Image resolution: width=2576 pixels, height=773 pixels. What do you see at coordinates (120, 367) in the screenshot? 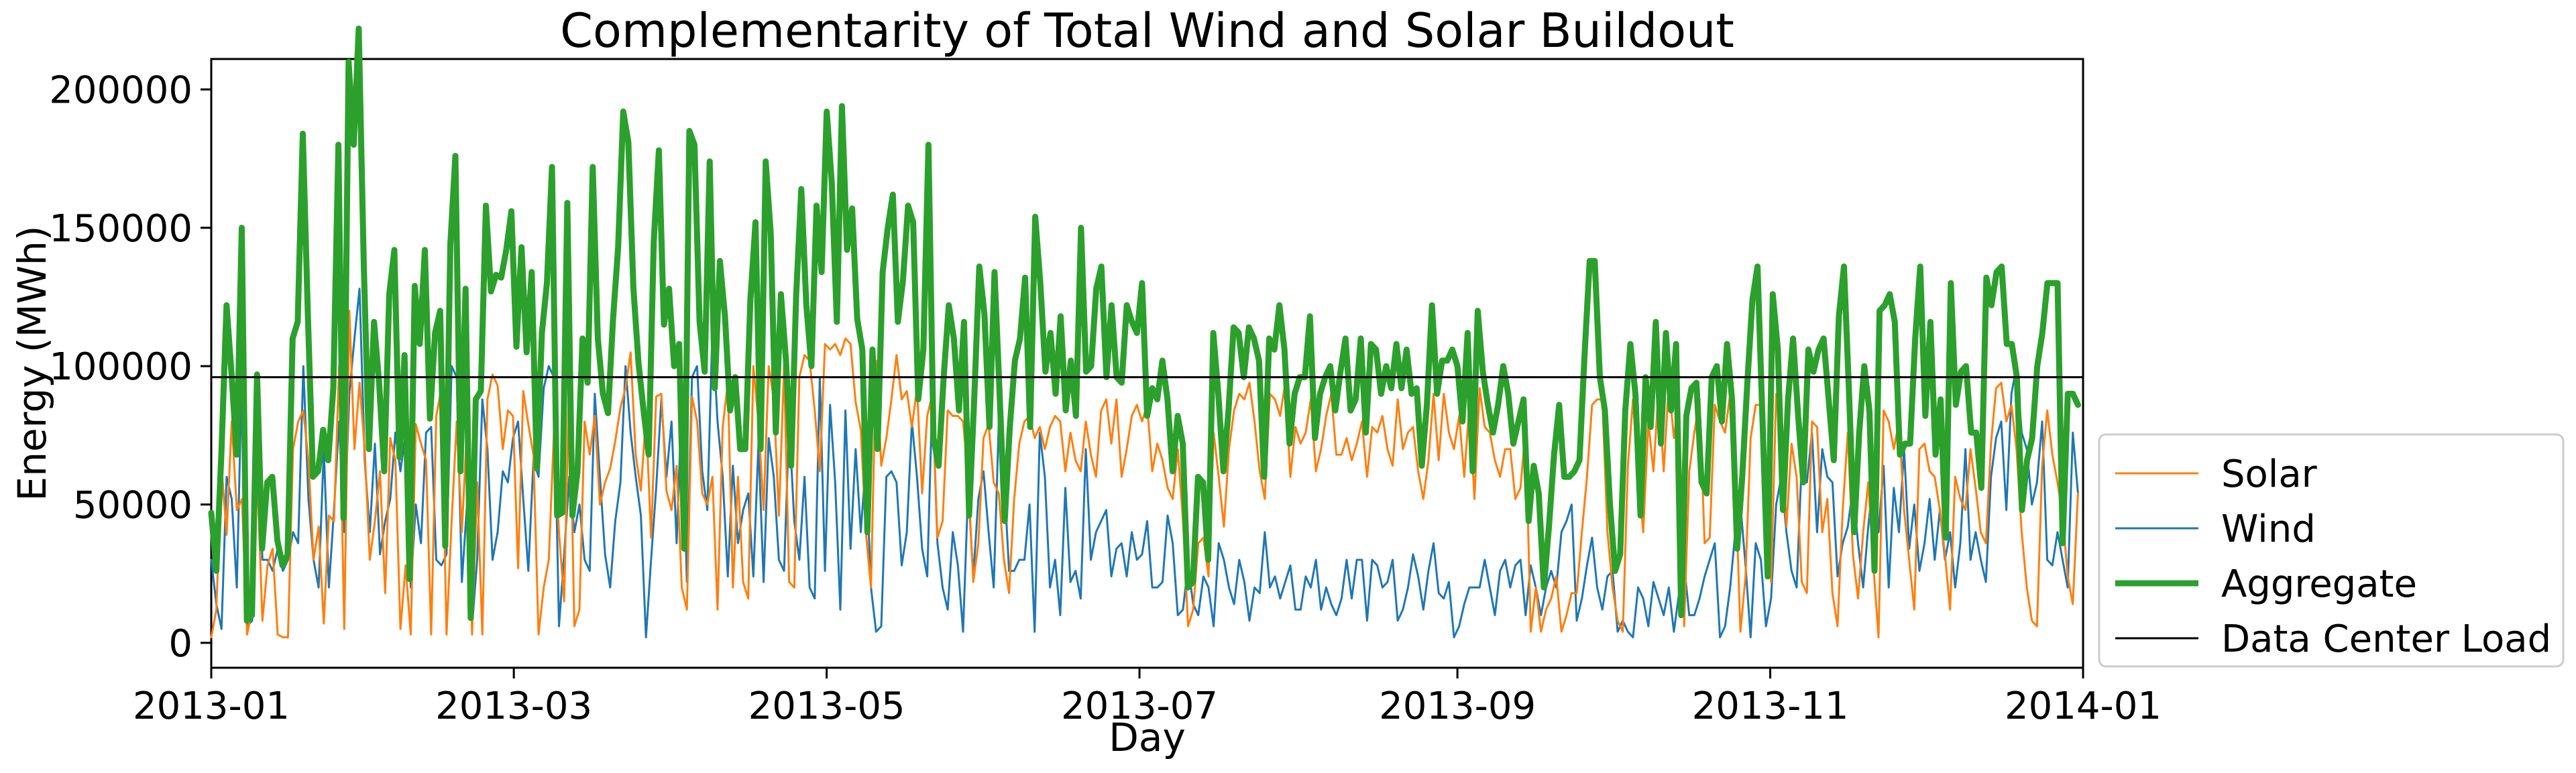
I see `y-tick-label: 100000` at bounding box center [120, 367].